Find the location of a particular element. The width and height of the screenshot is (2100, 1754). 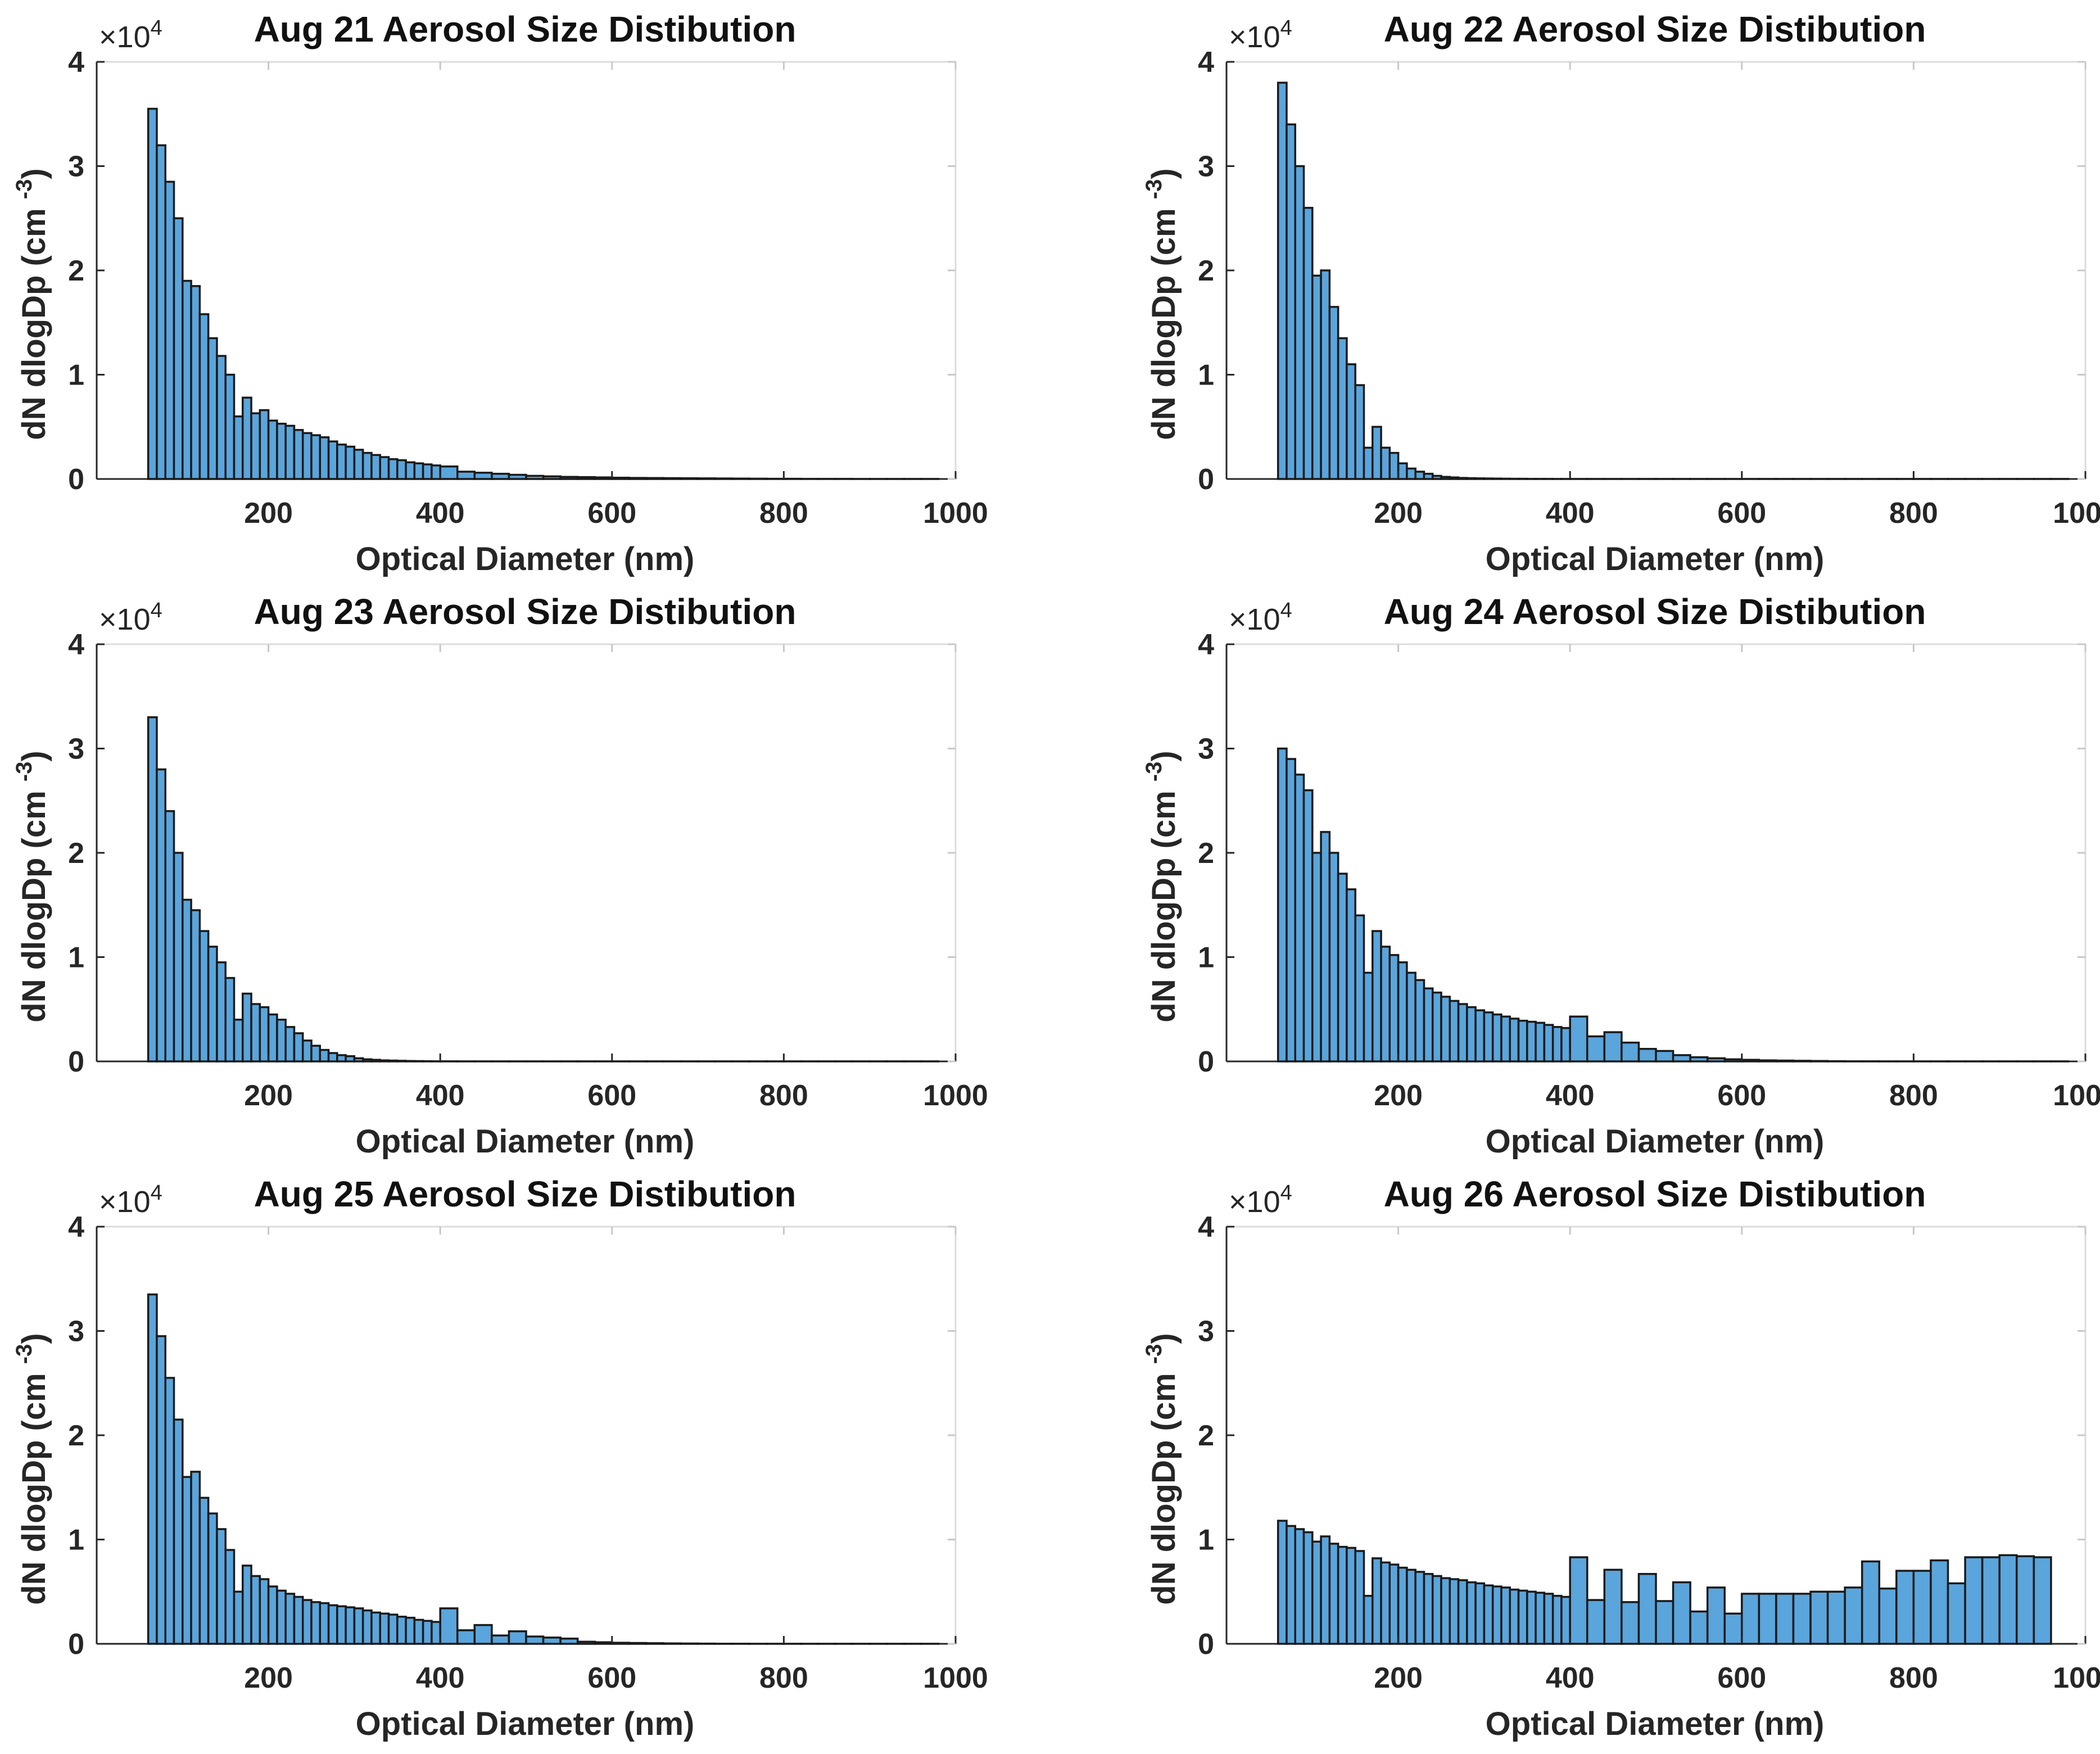

bar-series is located at coordinates (543, 890).